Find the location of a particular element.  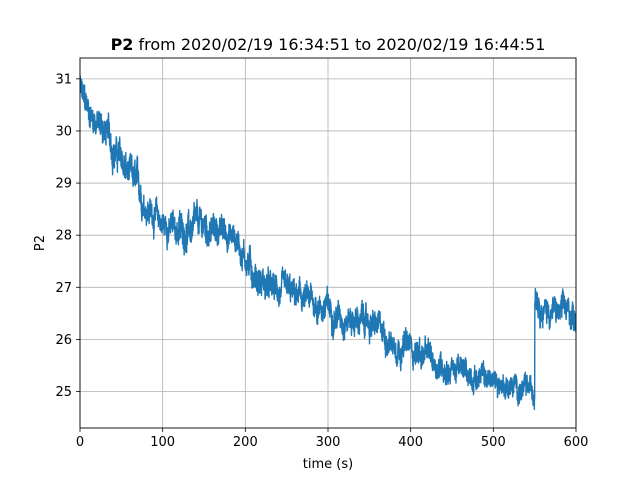

x-tick-label: 500 is located at coordinates (493, 442).